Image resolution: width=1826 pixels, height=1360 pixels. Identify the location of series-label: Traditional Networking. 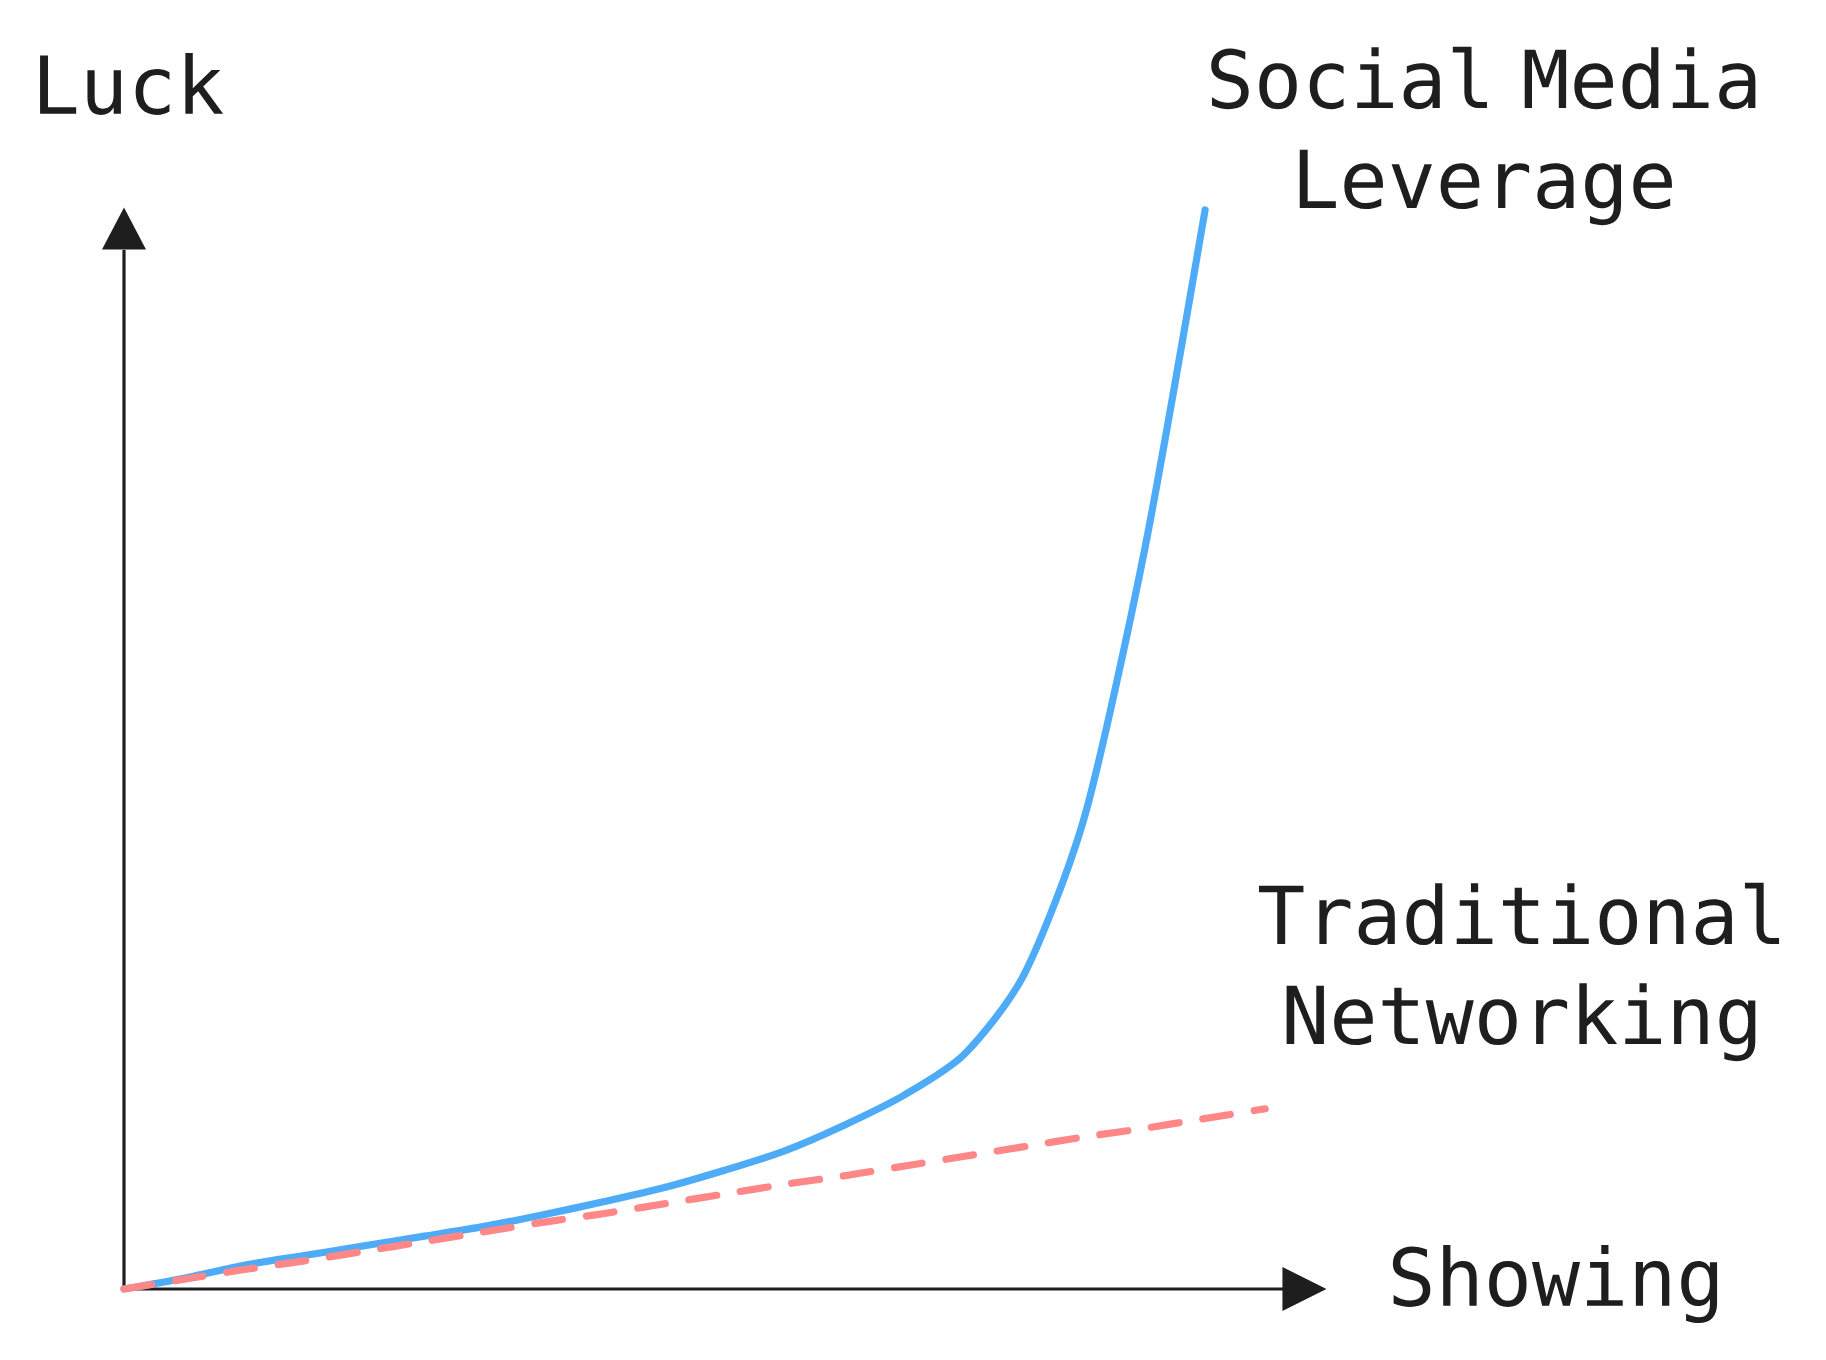
(1519, 972).